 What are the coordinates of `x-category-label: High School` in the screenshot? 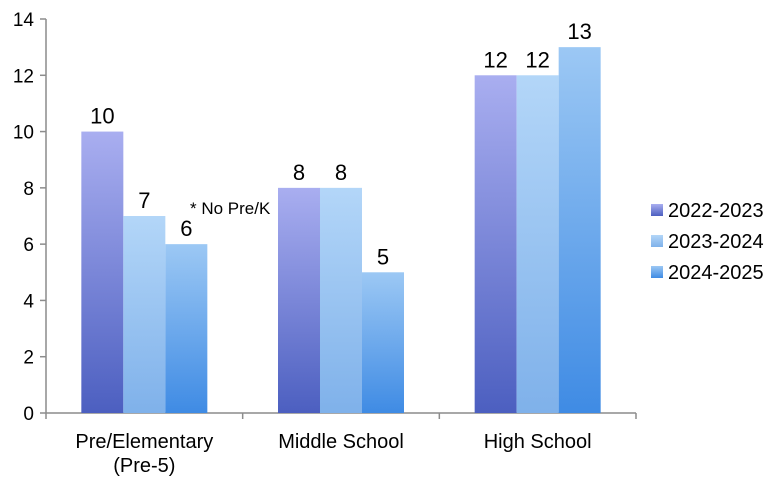 It's located at (538, 442).